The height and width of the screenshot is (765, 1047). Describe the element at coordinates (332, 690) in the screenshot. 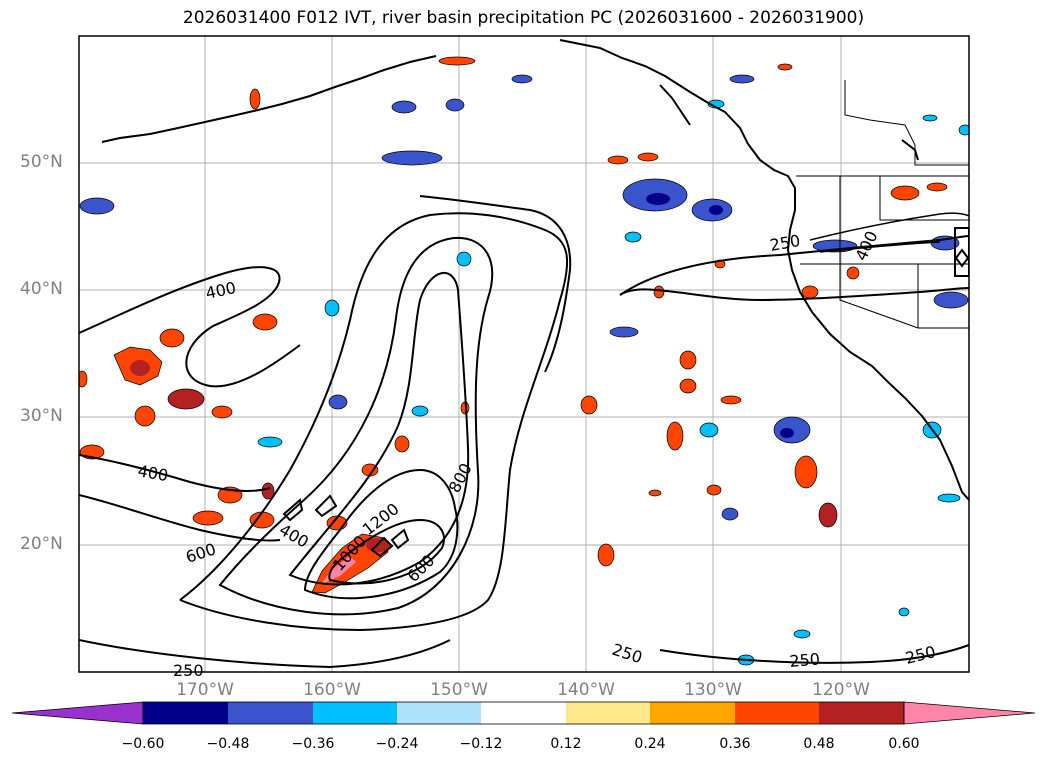

I see `lon-tick-label: 160°W` at that location.